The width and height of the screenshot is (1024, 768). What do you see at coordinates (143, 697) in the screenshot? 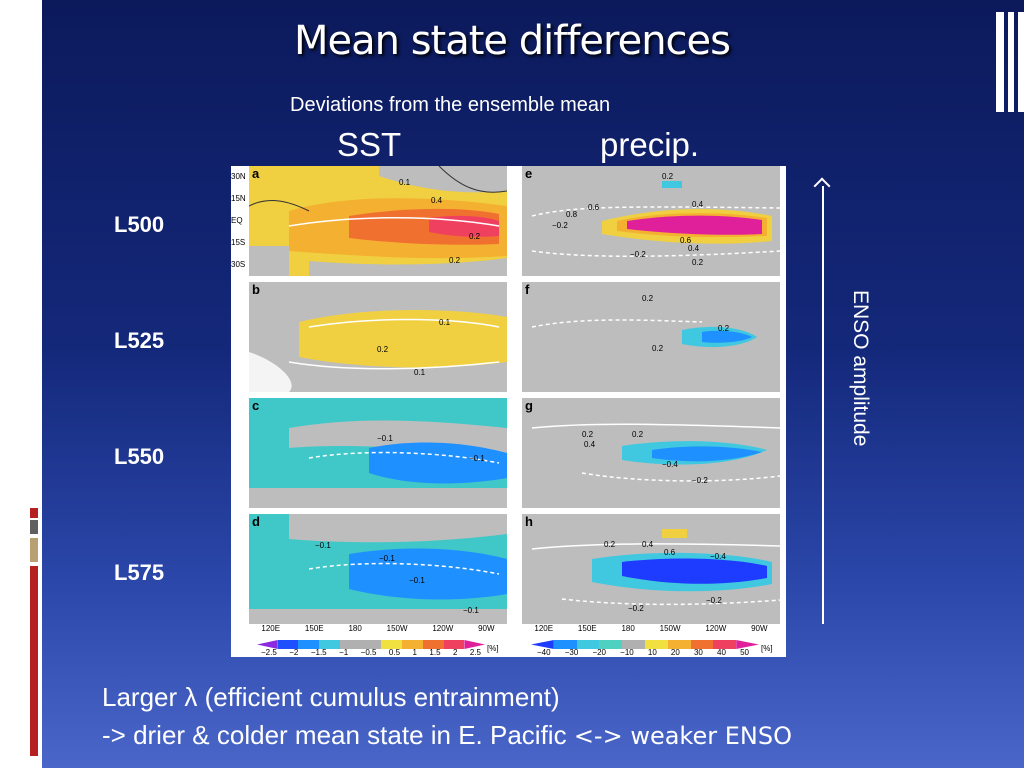
I see `conclusion-line-1-pre: Larger` at bounding box center [143, 697].